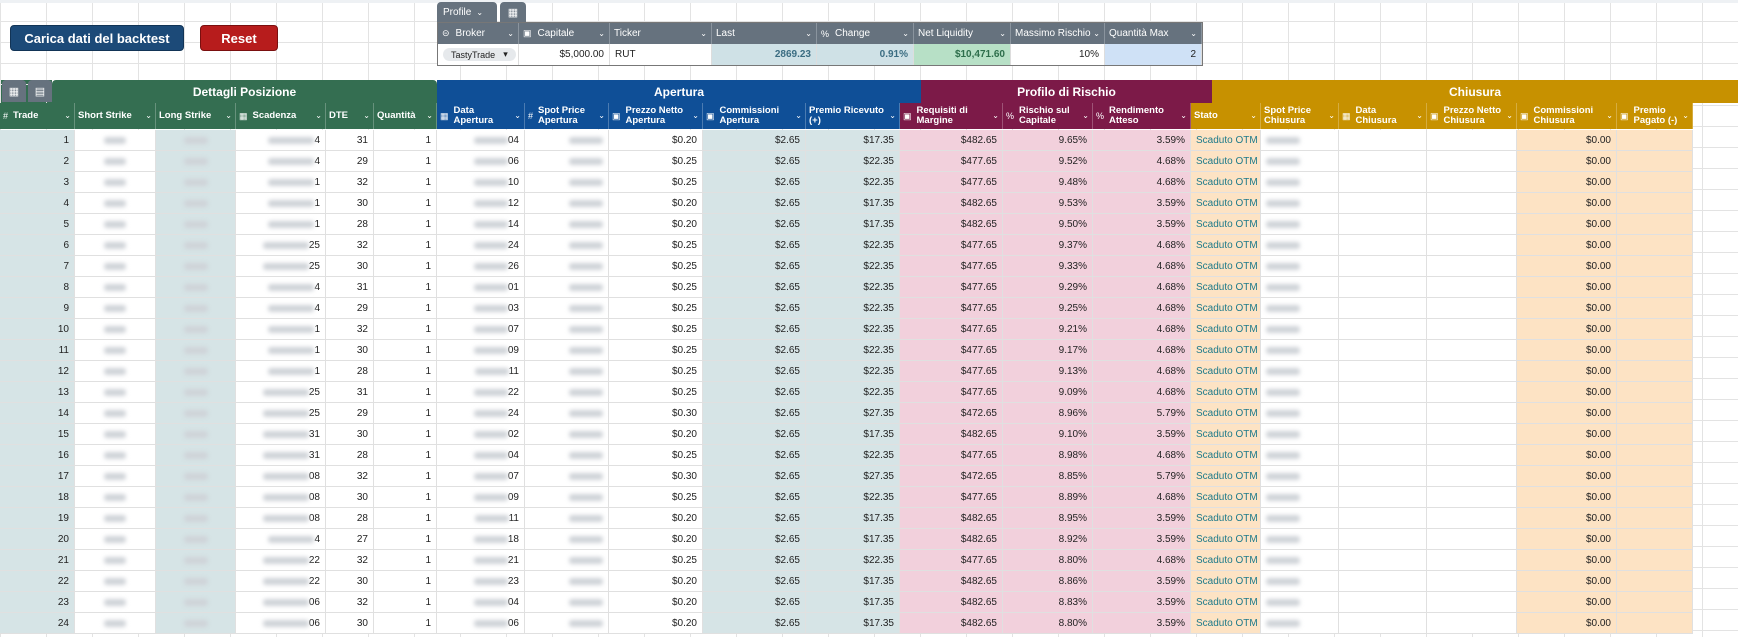 The image size is (1738, 637). What do you see at coordinates (37, 161) in the screenshot?
I see `cell-0: 2` at bounding box center [37, 161].